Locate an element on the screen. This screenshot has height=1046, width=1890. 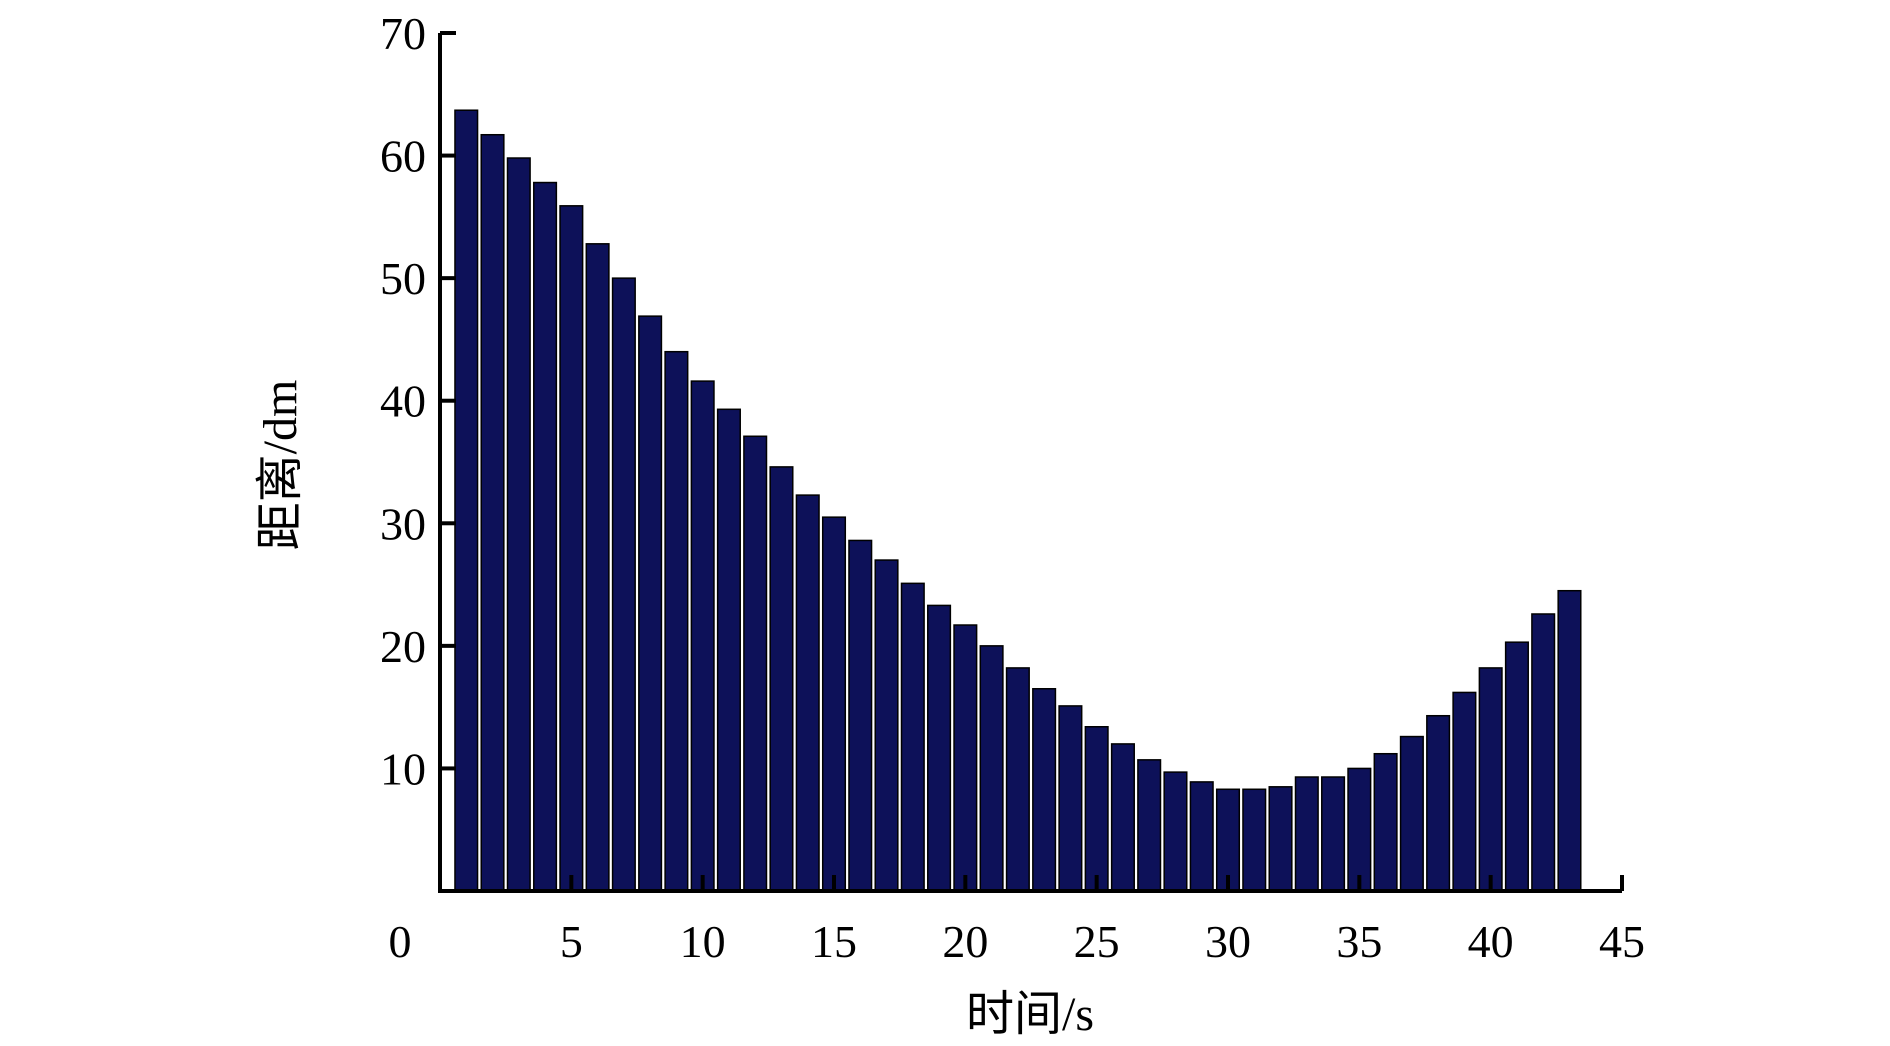
y-tick-label-70: 70 is located at coordinates (403, 33).